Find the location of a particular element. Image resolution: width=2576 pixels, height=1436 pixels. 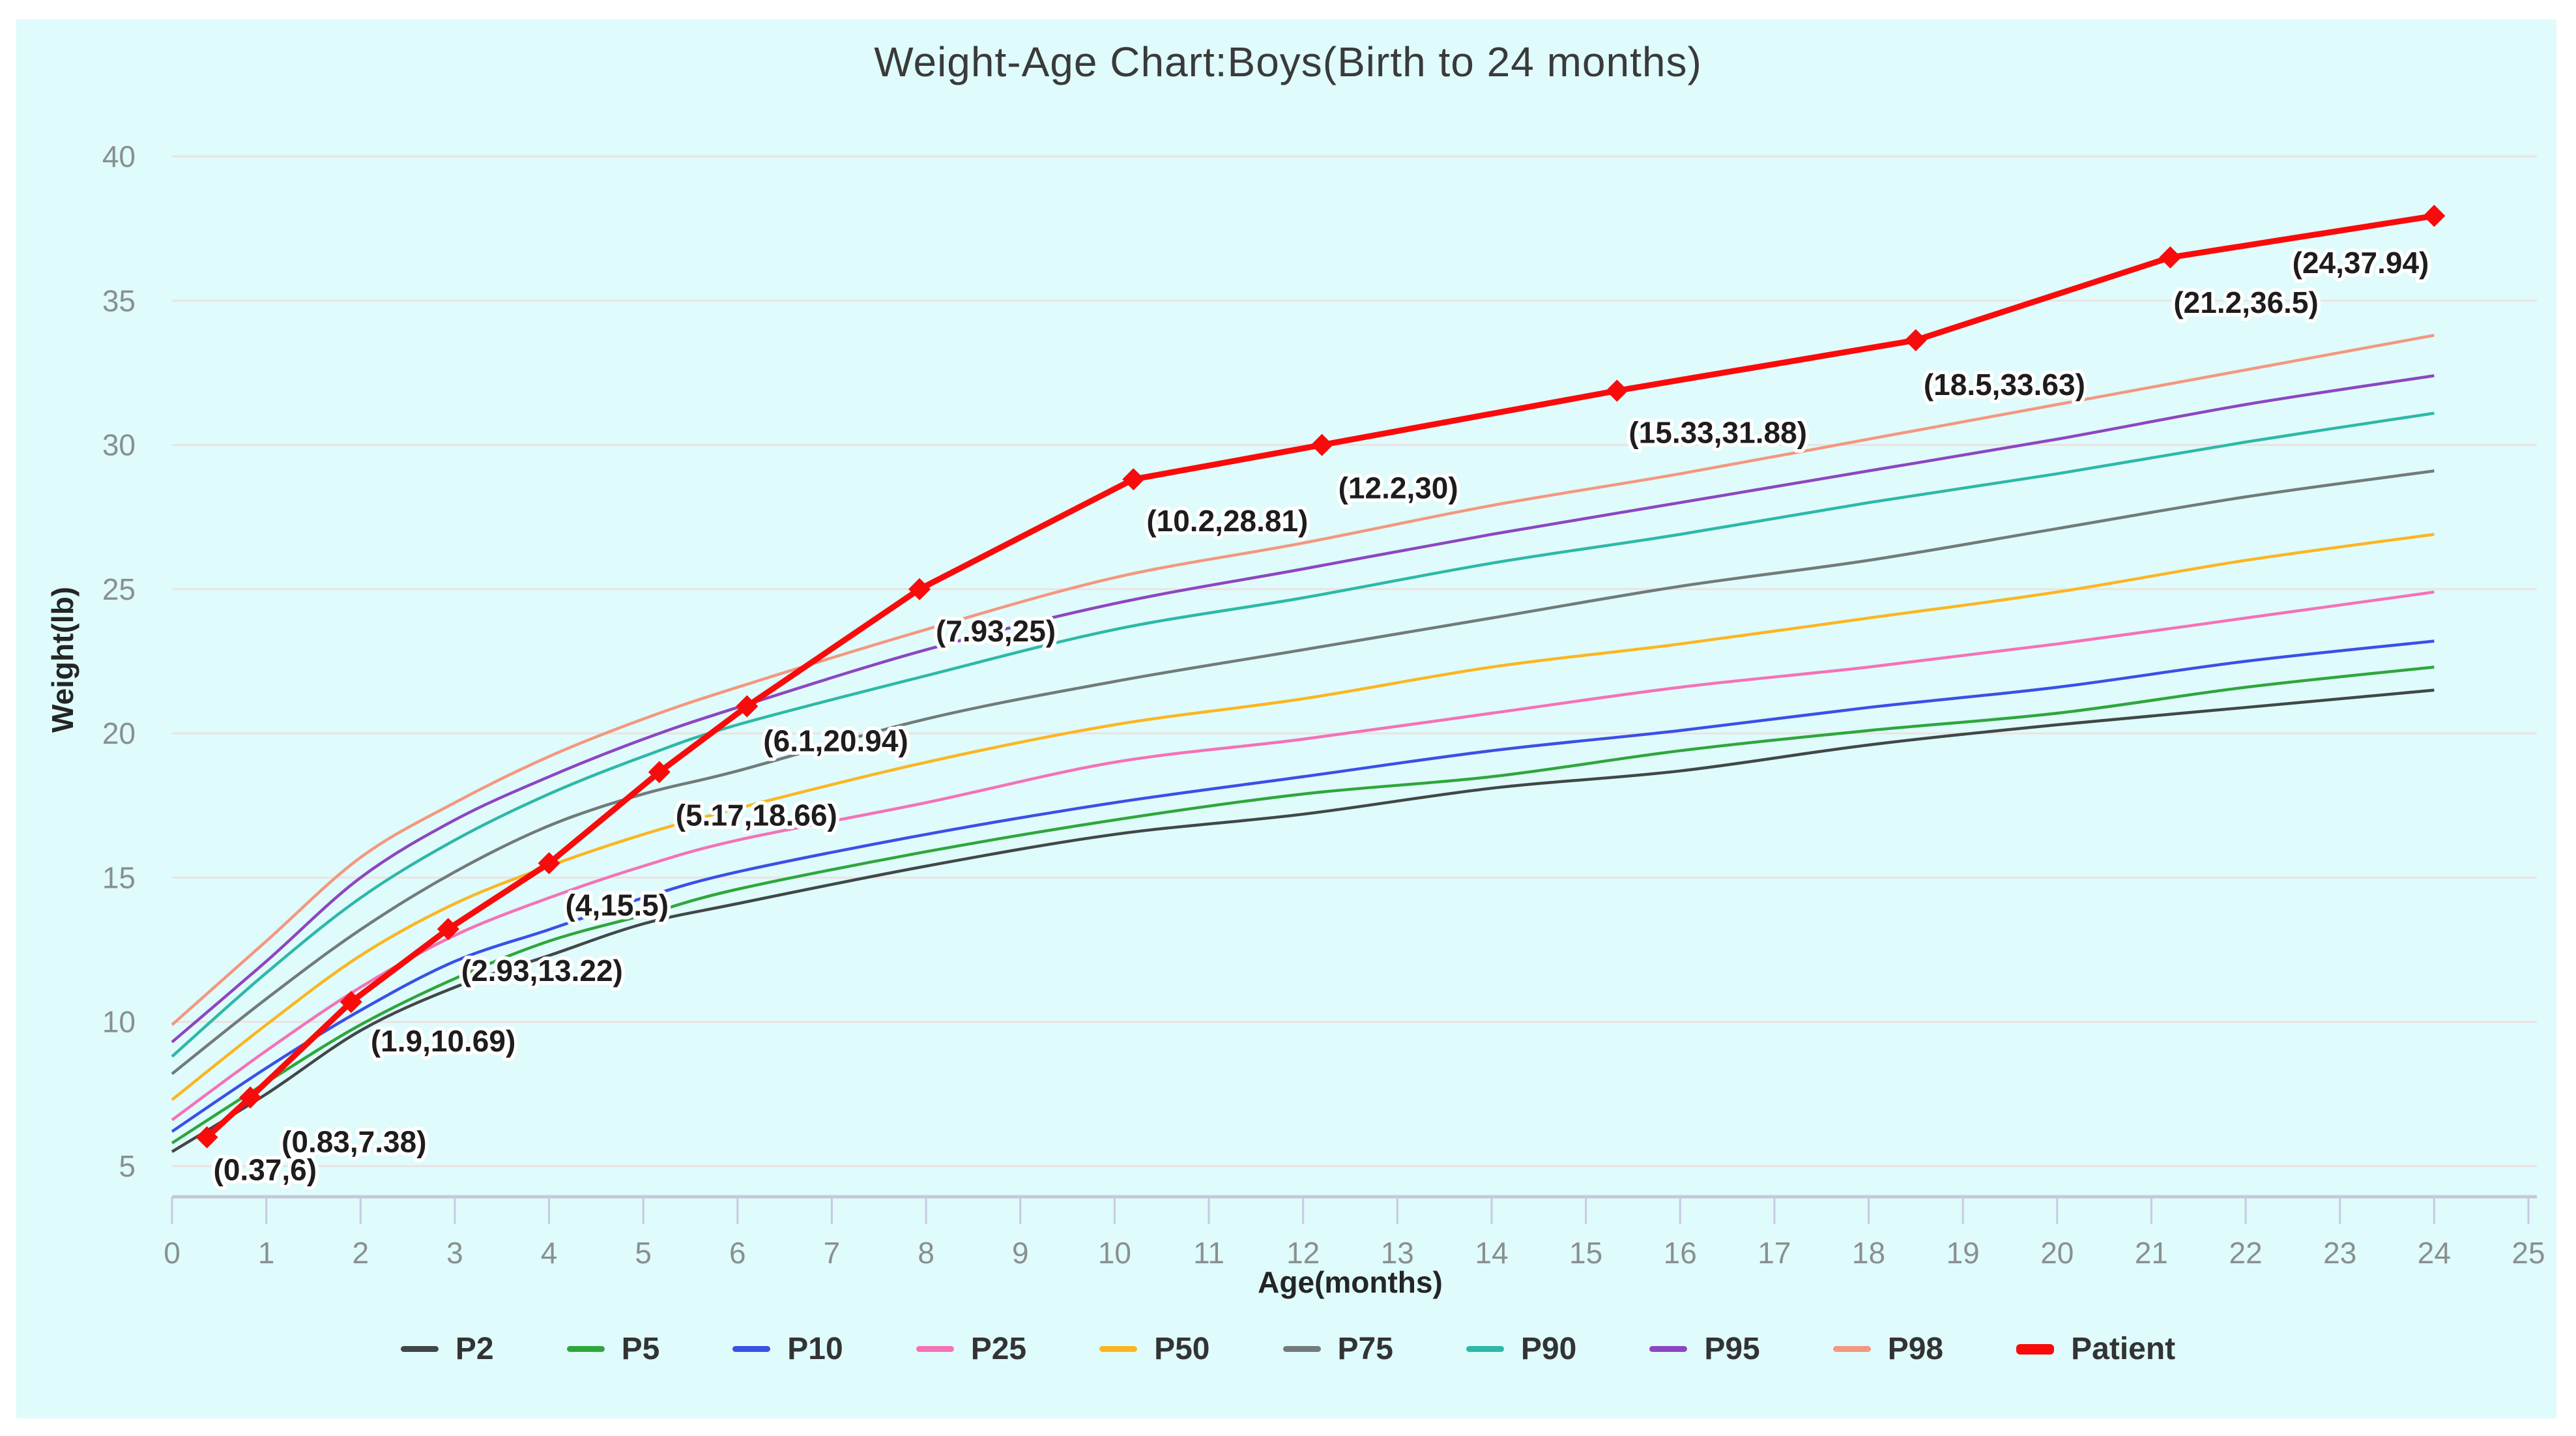

legend-swatch-p5-icon is located at coordinates (585, 1349).